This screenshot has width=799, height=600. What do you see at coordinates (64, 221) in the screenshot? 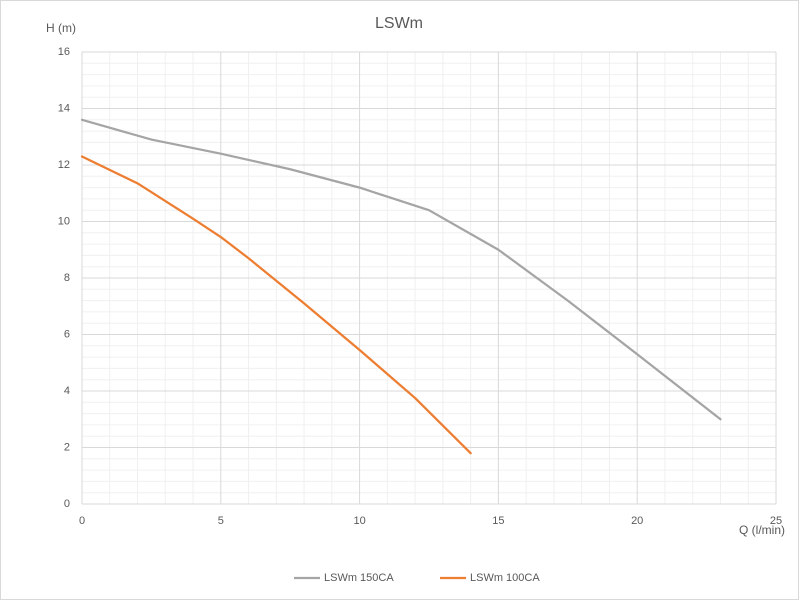
I see `y-tick-label: 10` at bounding box center [64, 221].